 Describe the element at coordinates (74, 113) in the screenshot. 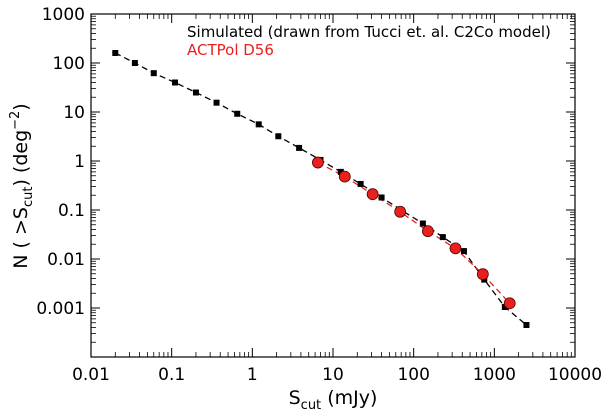

I see `y-tick-label: 10` at that location.